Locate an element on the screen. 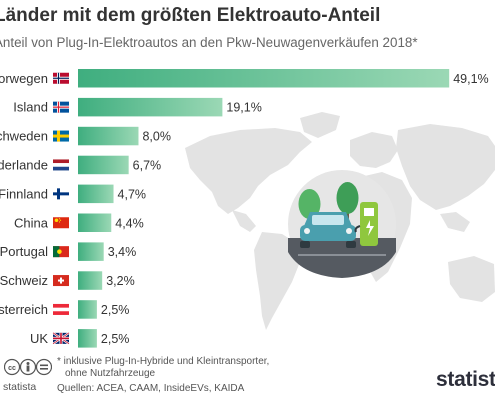  category-label: Österreich is located at coordinates (24, 309).